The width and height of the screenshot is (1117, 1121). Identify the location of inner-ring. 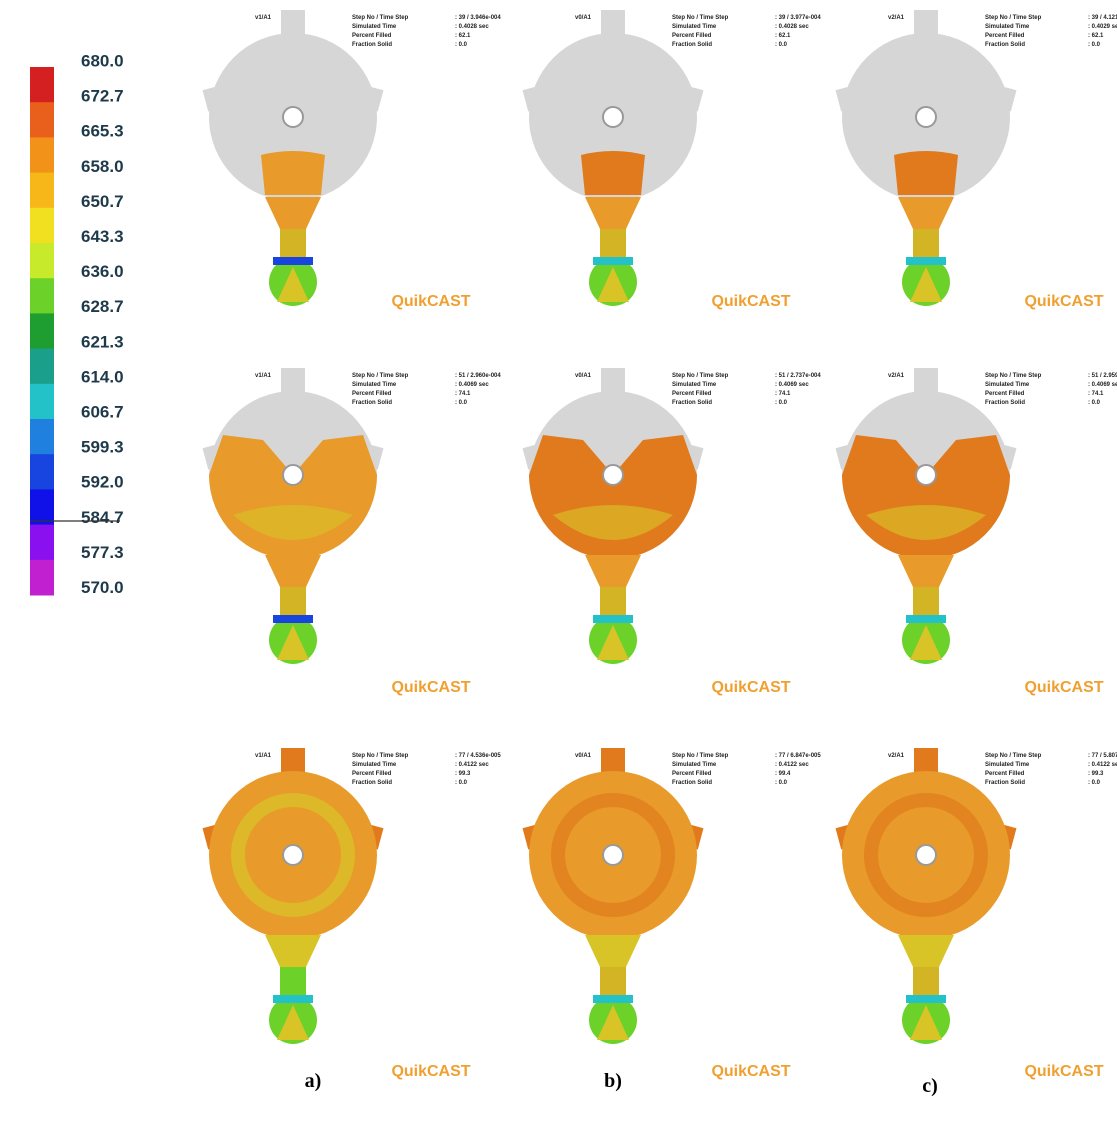
(293, 855).